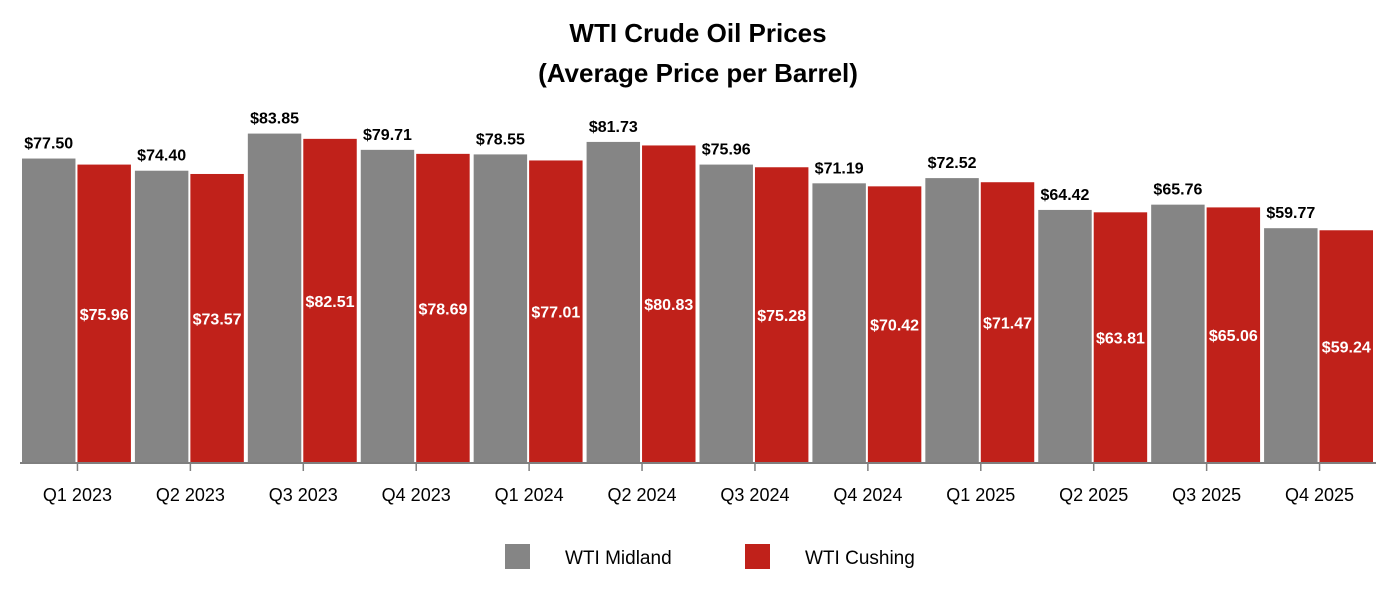  I want to click on x-tick-label: Q1 2023, so click(77, 495).